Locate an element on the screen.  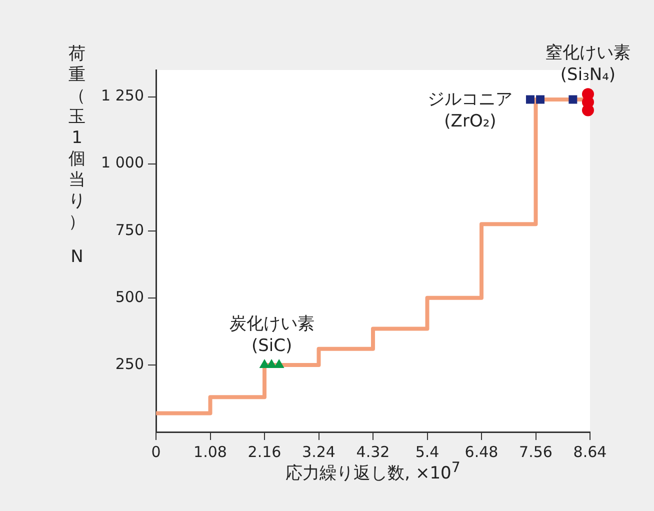
y-tick-label: 1 000 is located at coordinates (122, 163).